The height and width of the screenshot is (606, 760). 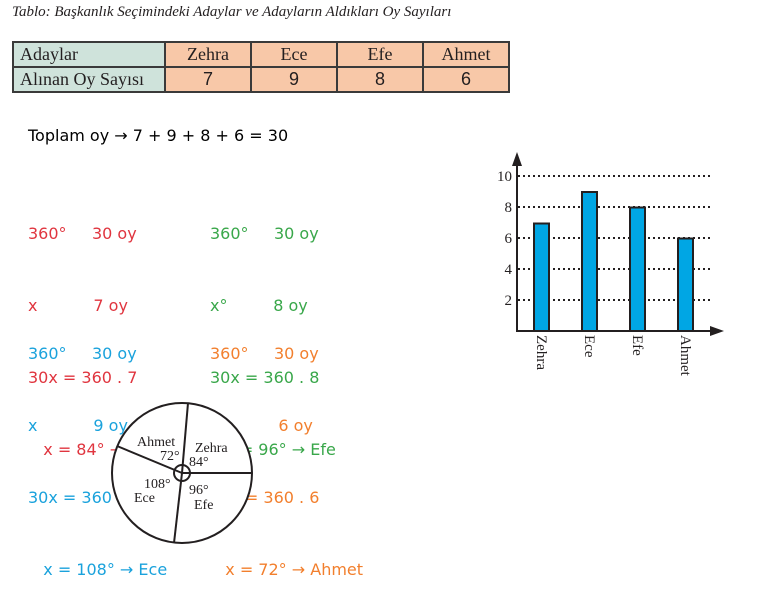 I want to click on cell-votes: 9, so click(x=294, y=79).